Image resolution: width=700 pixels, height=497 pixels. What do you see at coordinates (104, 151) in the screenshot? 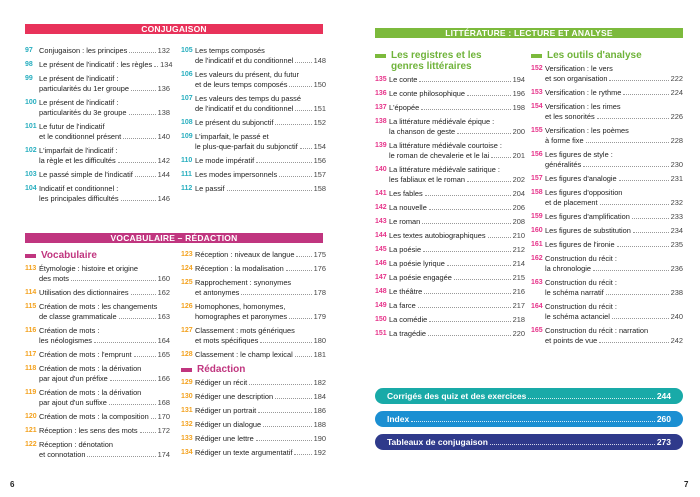
I see `entry-line: L'imparfait de l'indicatif :` at bounding box center [104, 151].